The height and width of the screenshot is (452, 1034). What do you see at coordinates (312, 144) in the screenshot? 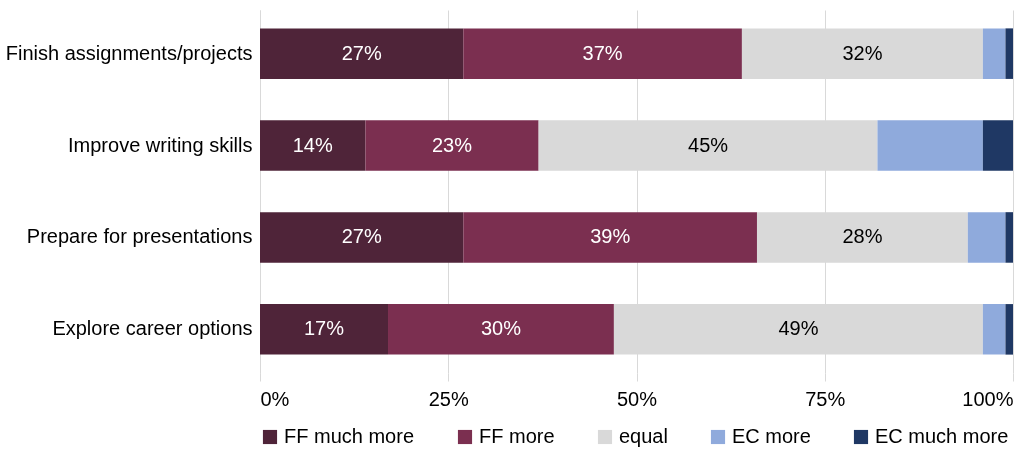
I see `data-label: 14%` at bounding box center [312, 144].